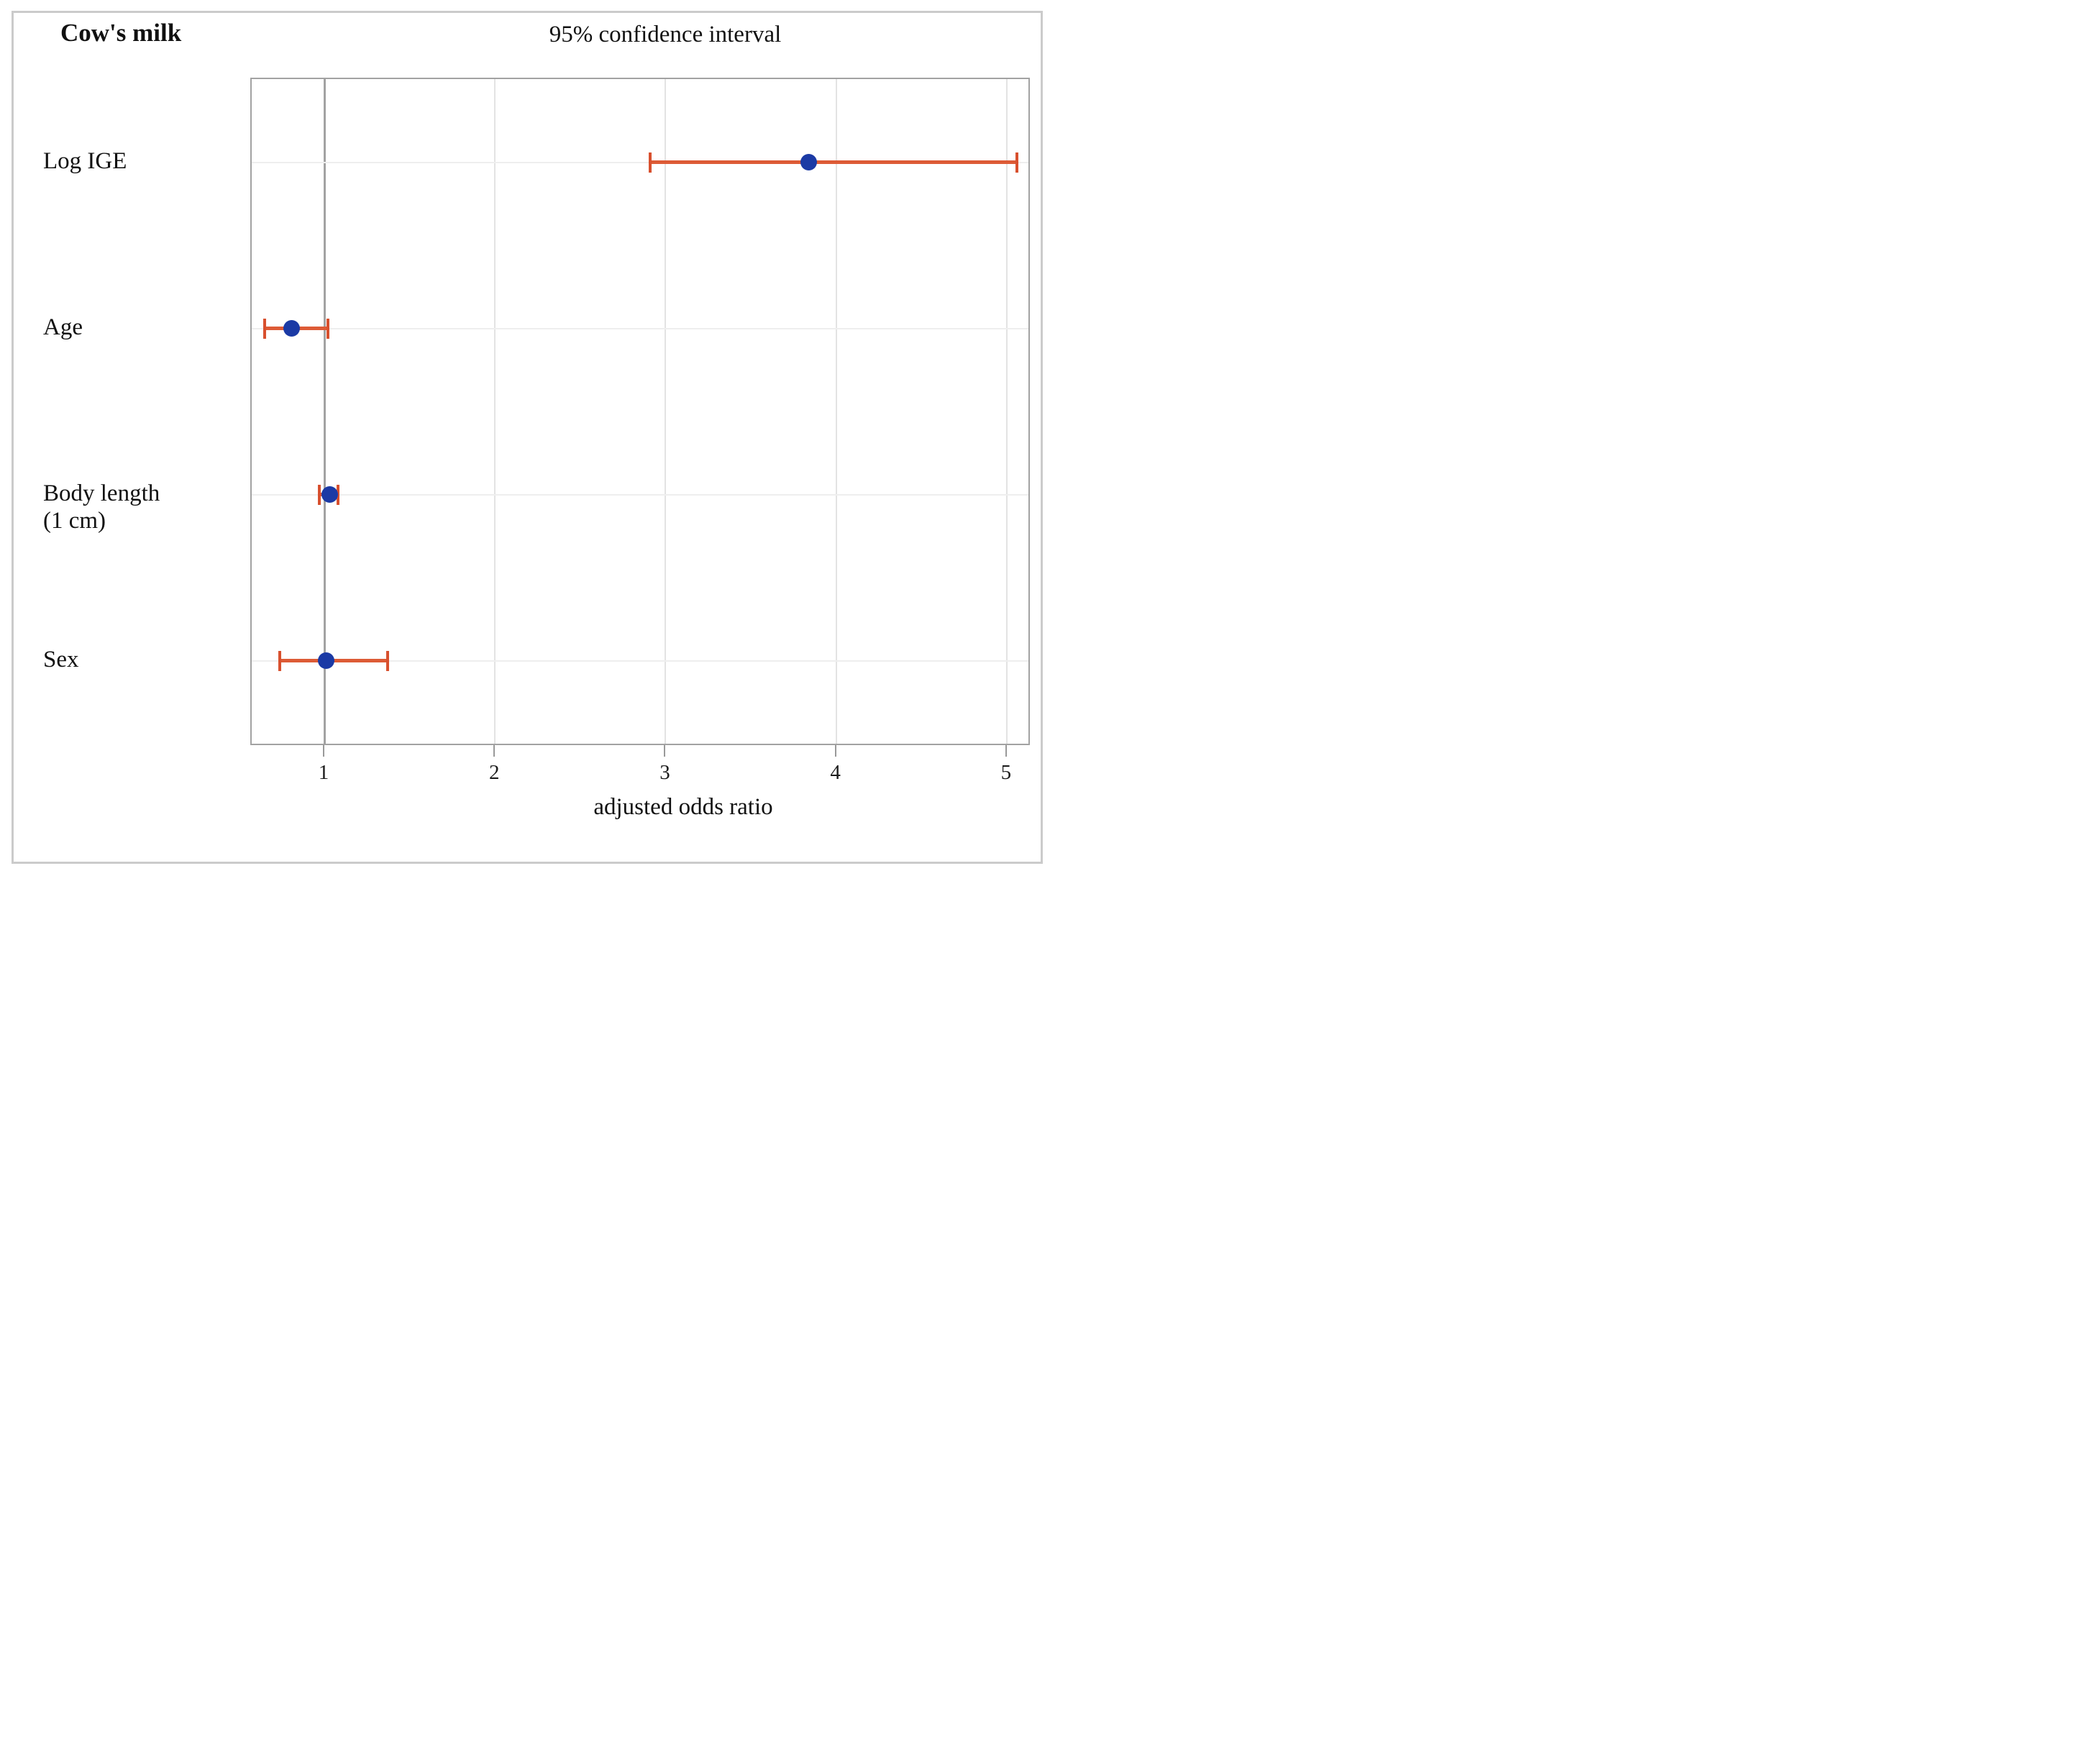  I want to click on ci-cap-high-log-ige, so click(1017, 162).